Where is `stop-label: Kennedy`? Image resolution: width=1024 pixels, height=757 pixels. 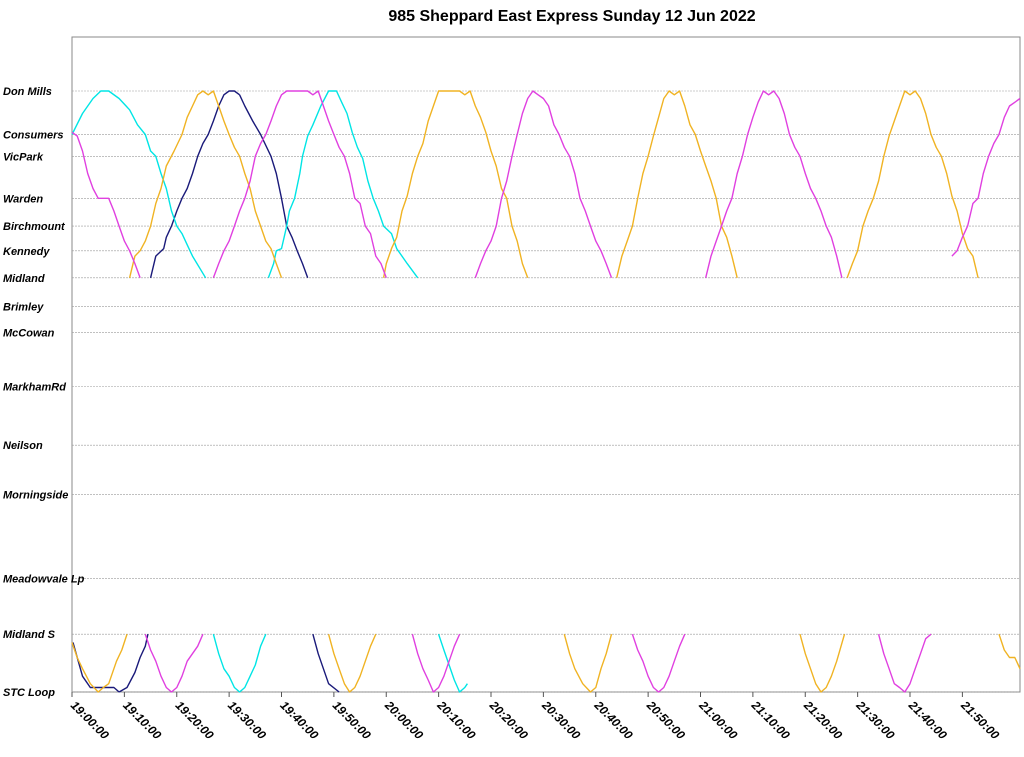
stop-label: Kennedy is located at coordinates (26, 252).